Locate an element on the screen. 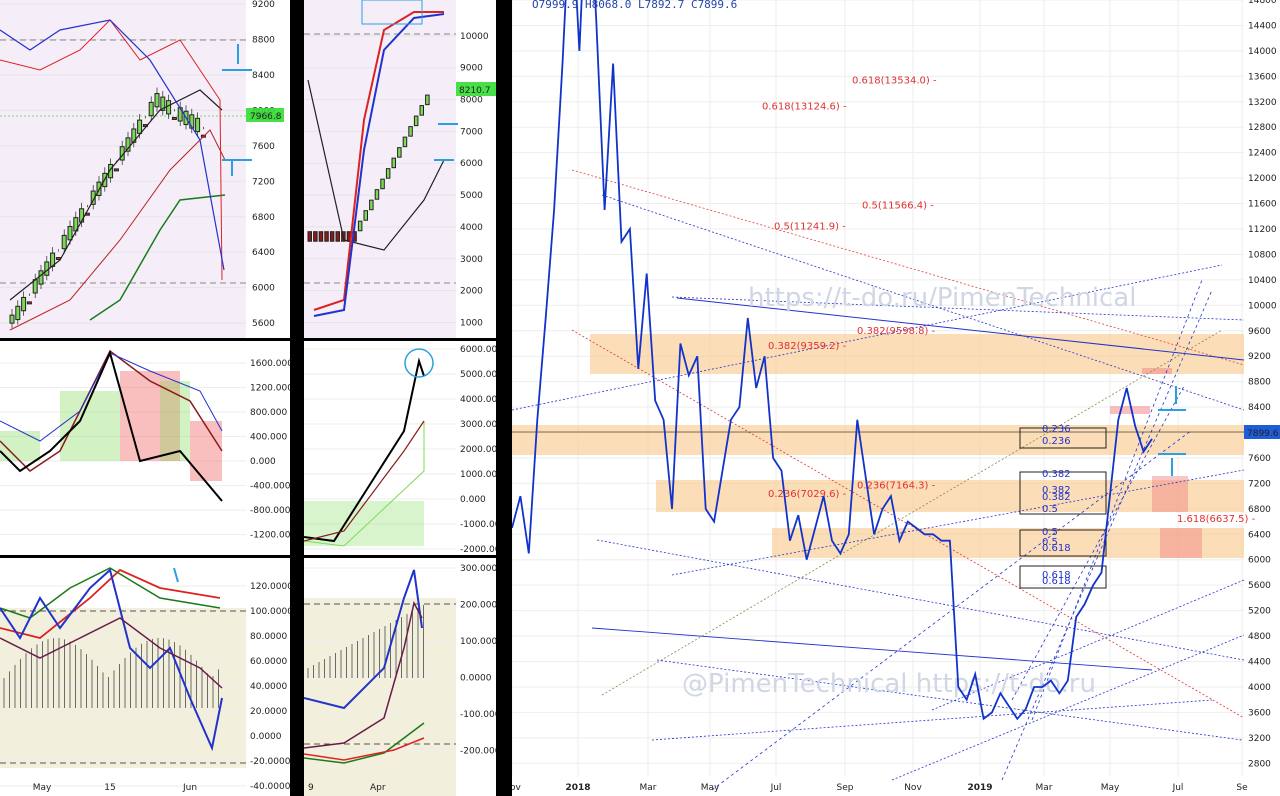 The height and width of the screenshot is (796, 1280). fib-level-label: 0.236(7164.3) - is located at coordinates (896, 486).